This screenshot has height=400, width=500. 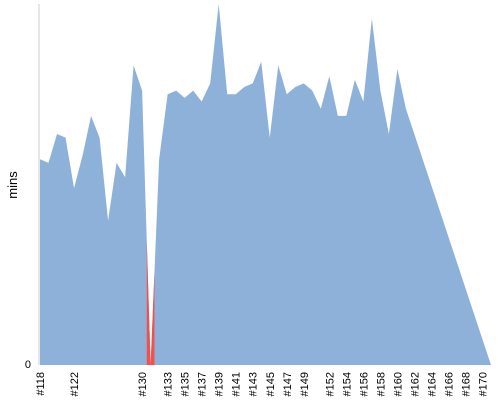 What do you see at coordinates (271, 384) in the screenshot?
I see `x-tick-label: #145` at bounding box center [271, 384].